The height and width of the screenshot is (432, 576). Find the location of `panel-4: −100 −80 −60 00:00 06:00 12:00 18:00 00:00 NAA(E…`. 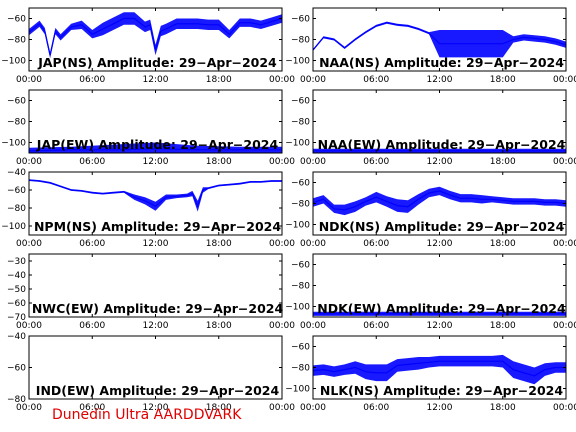

panel-4: −100 −80 −60 00:00 06:00 12:00 18:00 00:00 NAA(E… is located at coordinates (430, 128).